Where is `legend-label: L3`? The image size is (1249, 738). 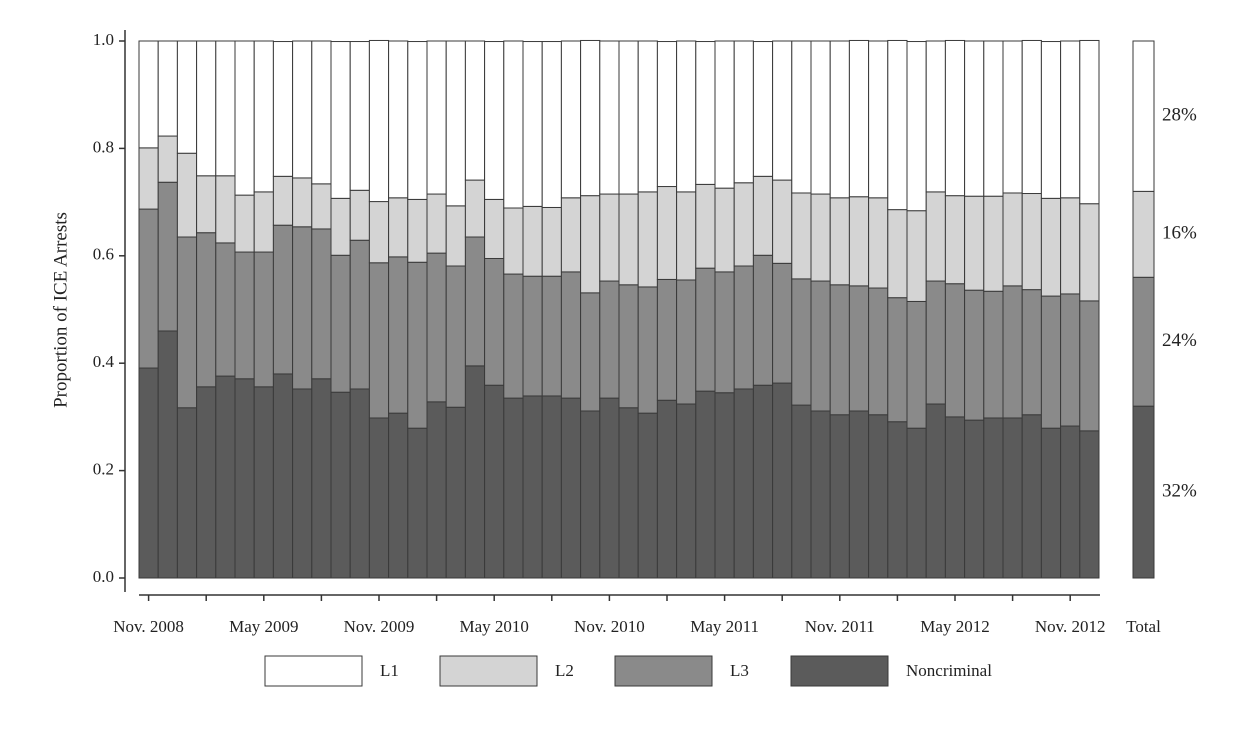
legend-label: L3 is located at coordinates (739, 670).